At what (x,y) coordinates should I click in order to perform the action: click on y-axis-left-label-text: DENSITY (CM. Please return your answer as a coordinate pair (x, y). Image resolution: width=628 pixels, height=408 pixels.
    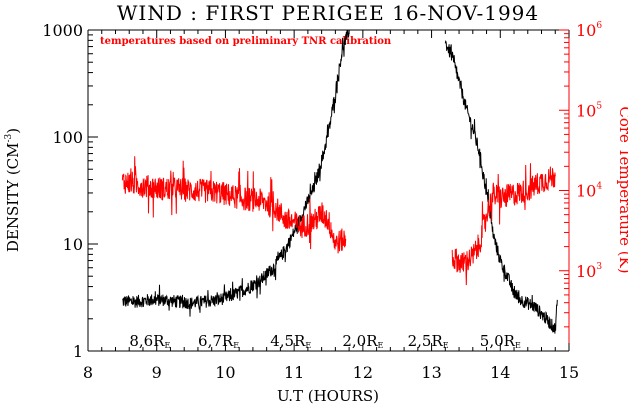
    Looking at the image, I should click on (13, 197).